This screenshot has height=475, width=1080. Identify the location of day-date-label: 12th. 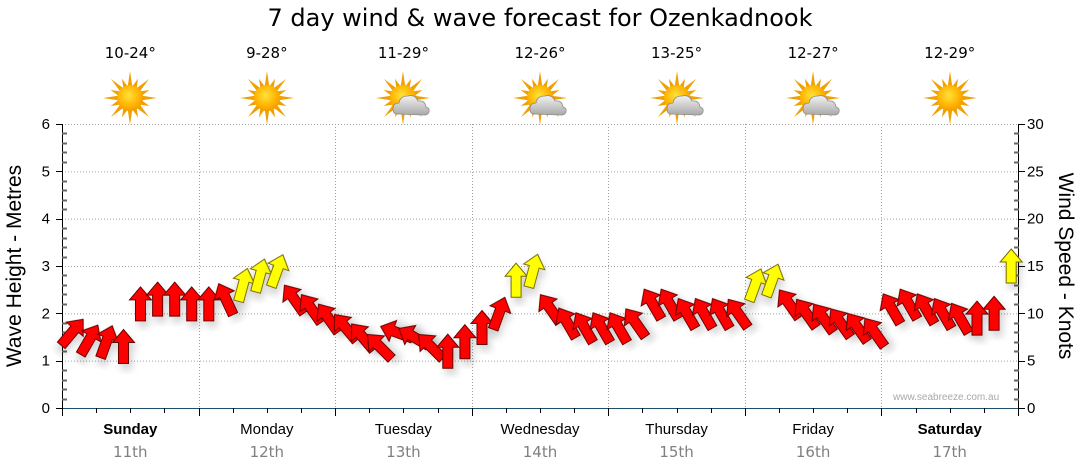
(267, 452).